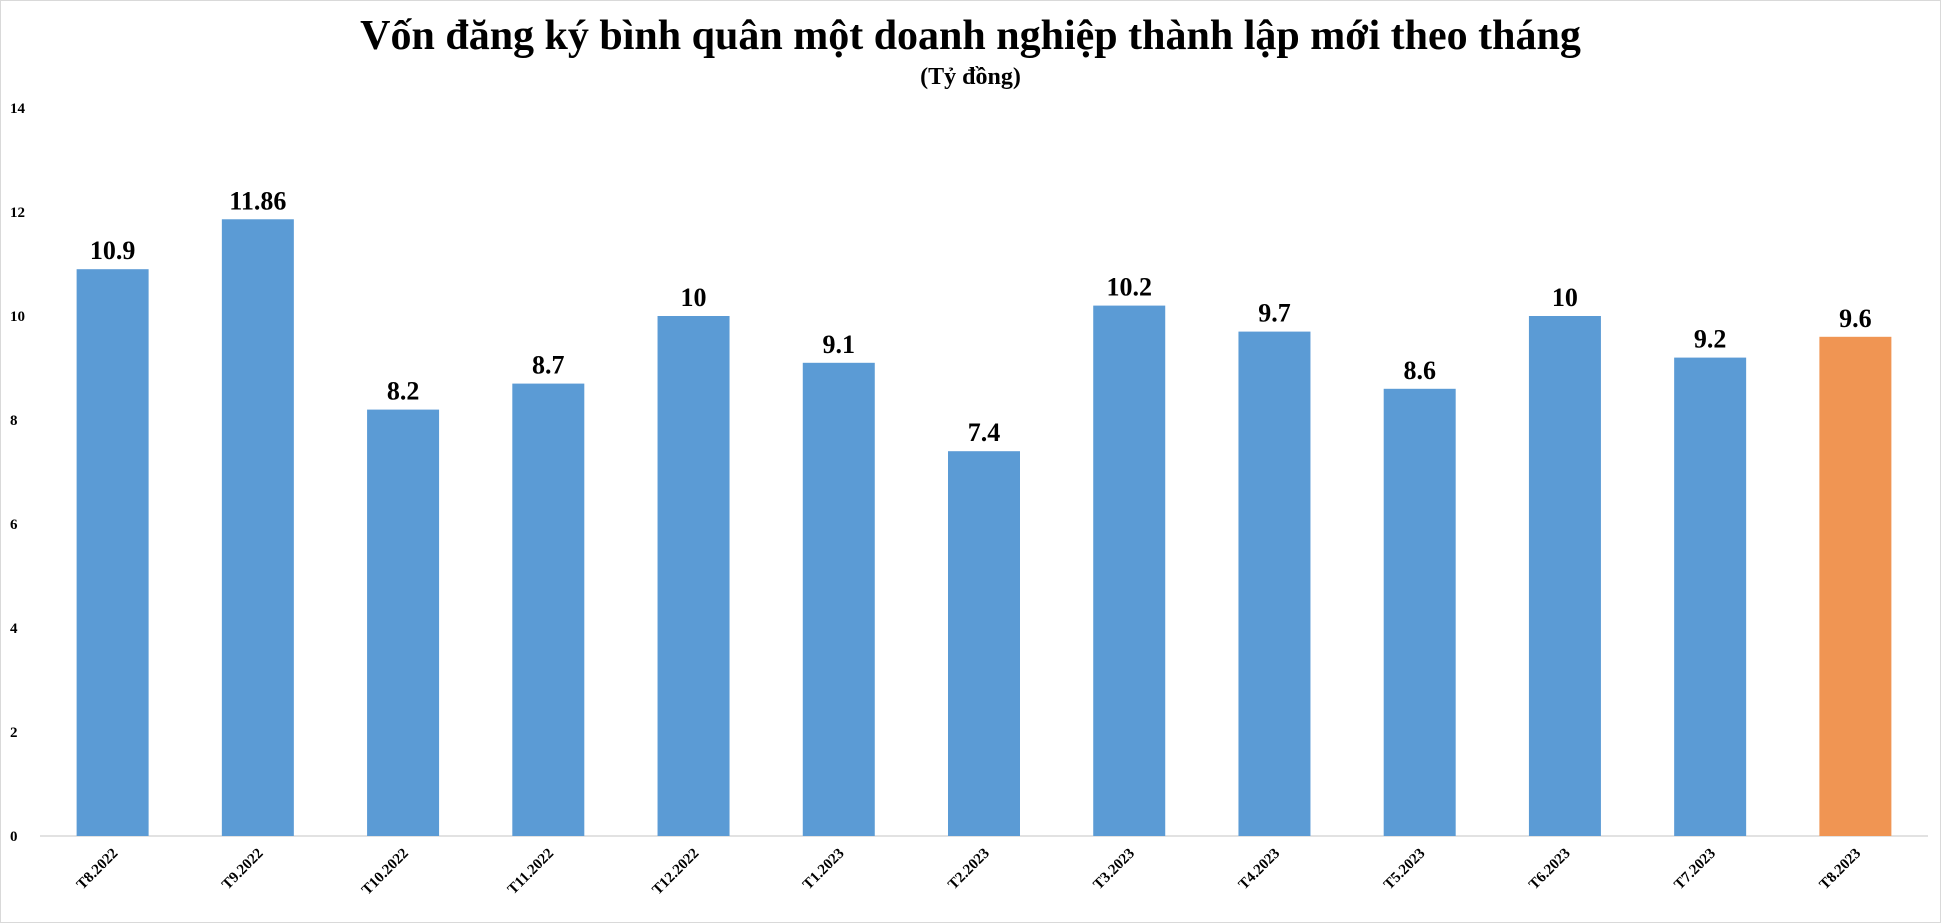  What do you see at coordinates (403, 391) in the screenshot?
I see `data-label: 8.2` at bounding box center [403, 391].